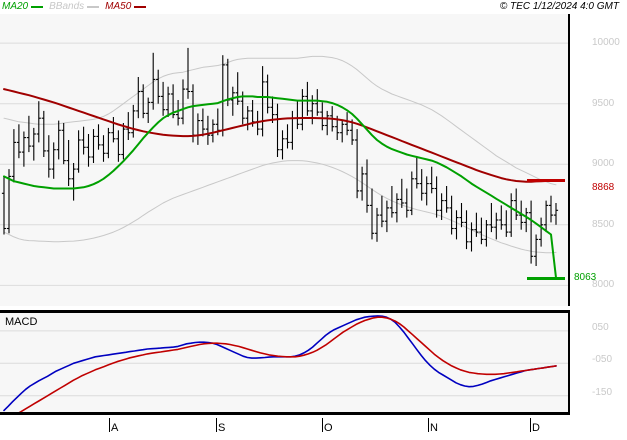  I want to click on legend-item-ma20: MA20, so click(25, 7).